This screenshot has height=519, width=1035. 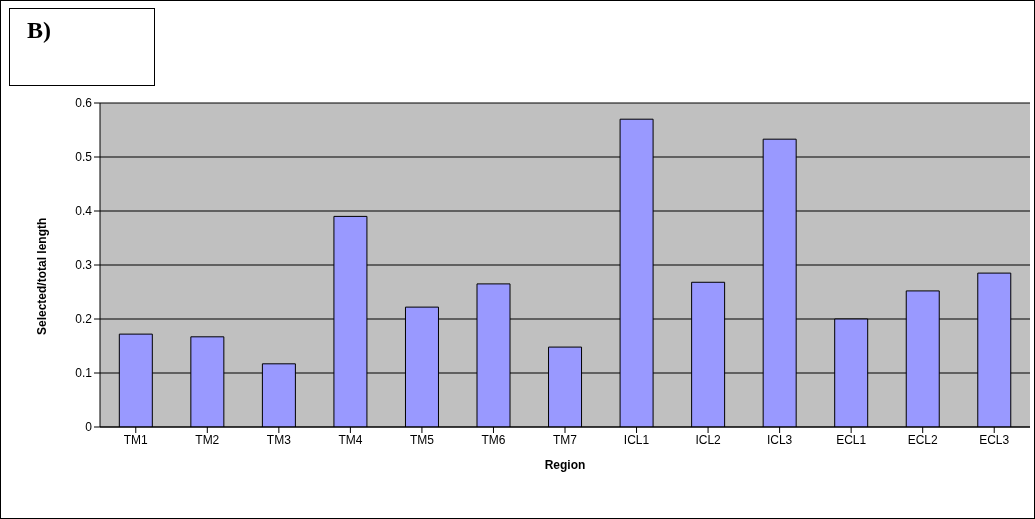 What do you see at coordinates (84, 103) in the screenshot?
I see `y-tick-label: 0.6` at bounding box center [84, 103].